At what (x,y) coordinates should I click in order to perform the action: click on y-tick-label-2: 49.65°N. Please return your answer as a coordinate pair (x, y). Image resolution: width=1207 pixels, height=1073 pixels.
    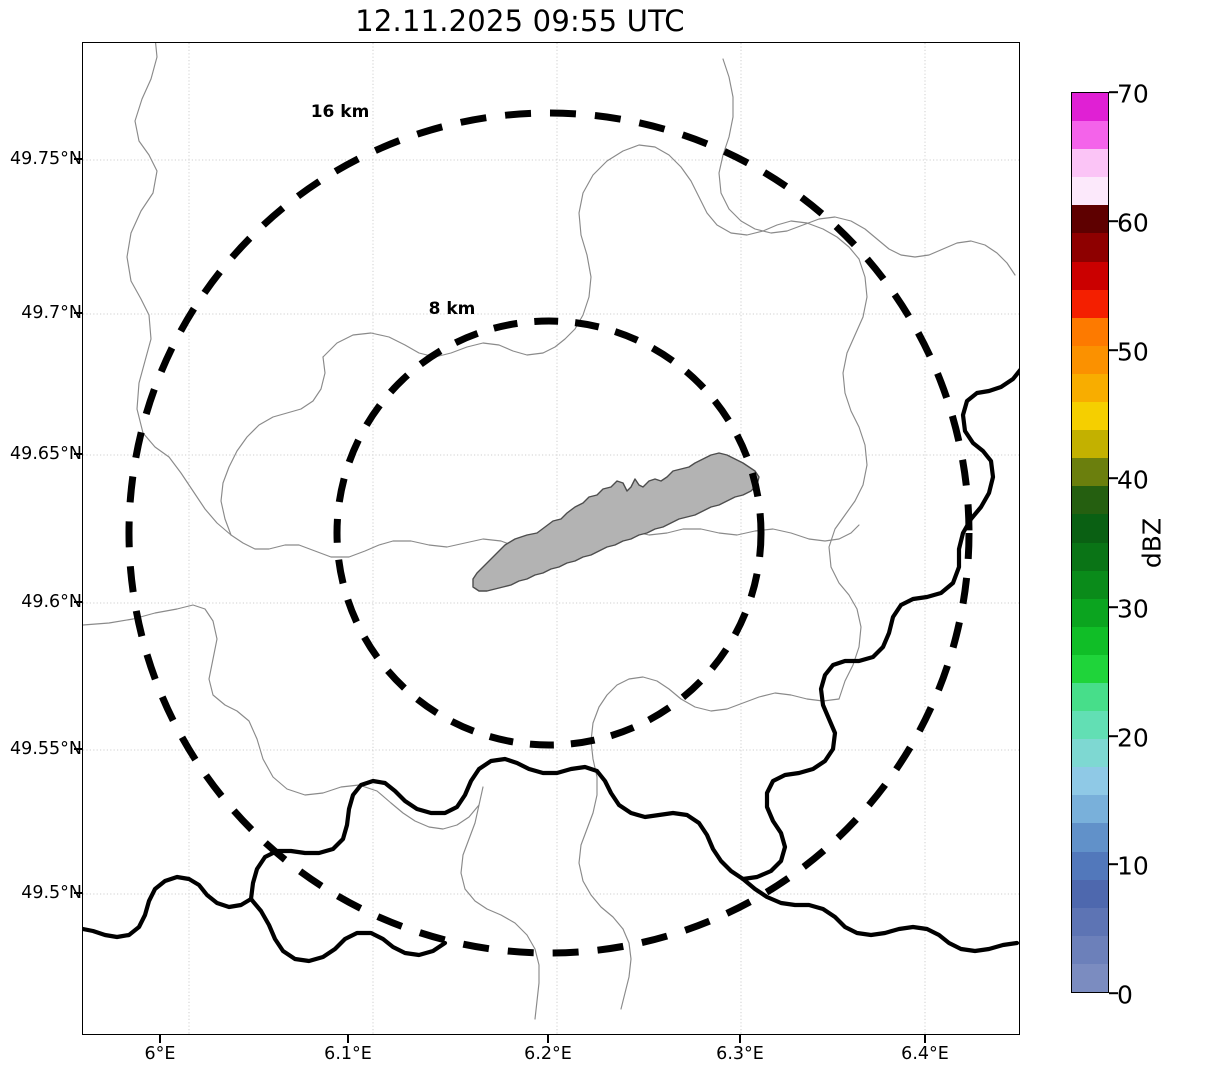
    Looking at the image, I should click on (46, 454).